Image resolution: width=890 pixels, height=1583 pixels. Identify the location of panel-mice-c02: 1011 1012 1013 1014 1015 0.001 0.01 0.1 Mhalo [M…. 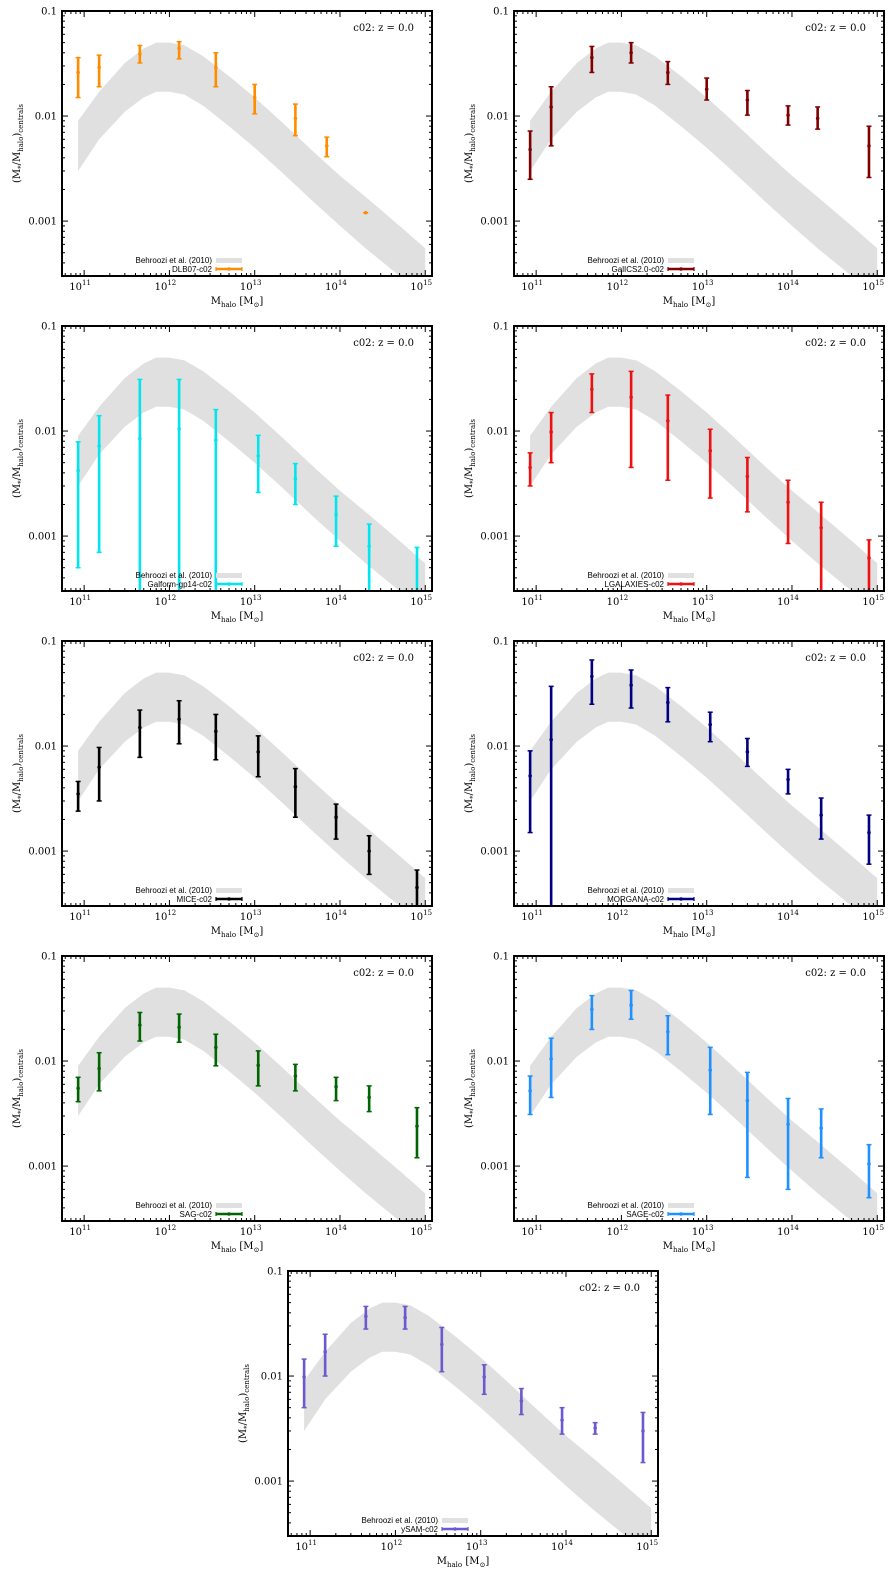
(222, 787).